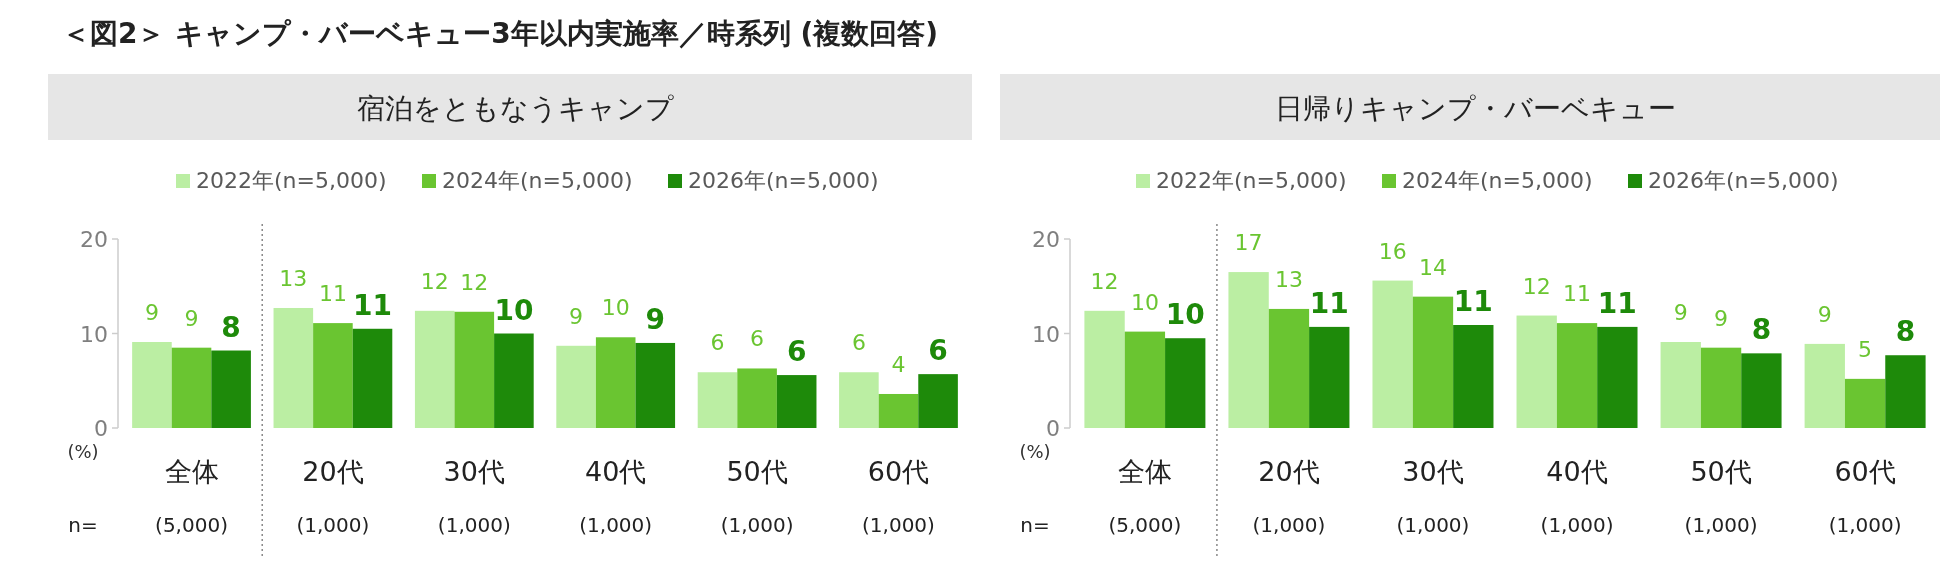 This screenshot has height=561, width=1950. What do you see at coordinates (83, 451) in the screenshot?
I see `y-axis-title: (%)` at bounding box center [83, 451].